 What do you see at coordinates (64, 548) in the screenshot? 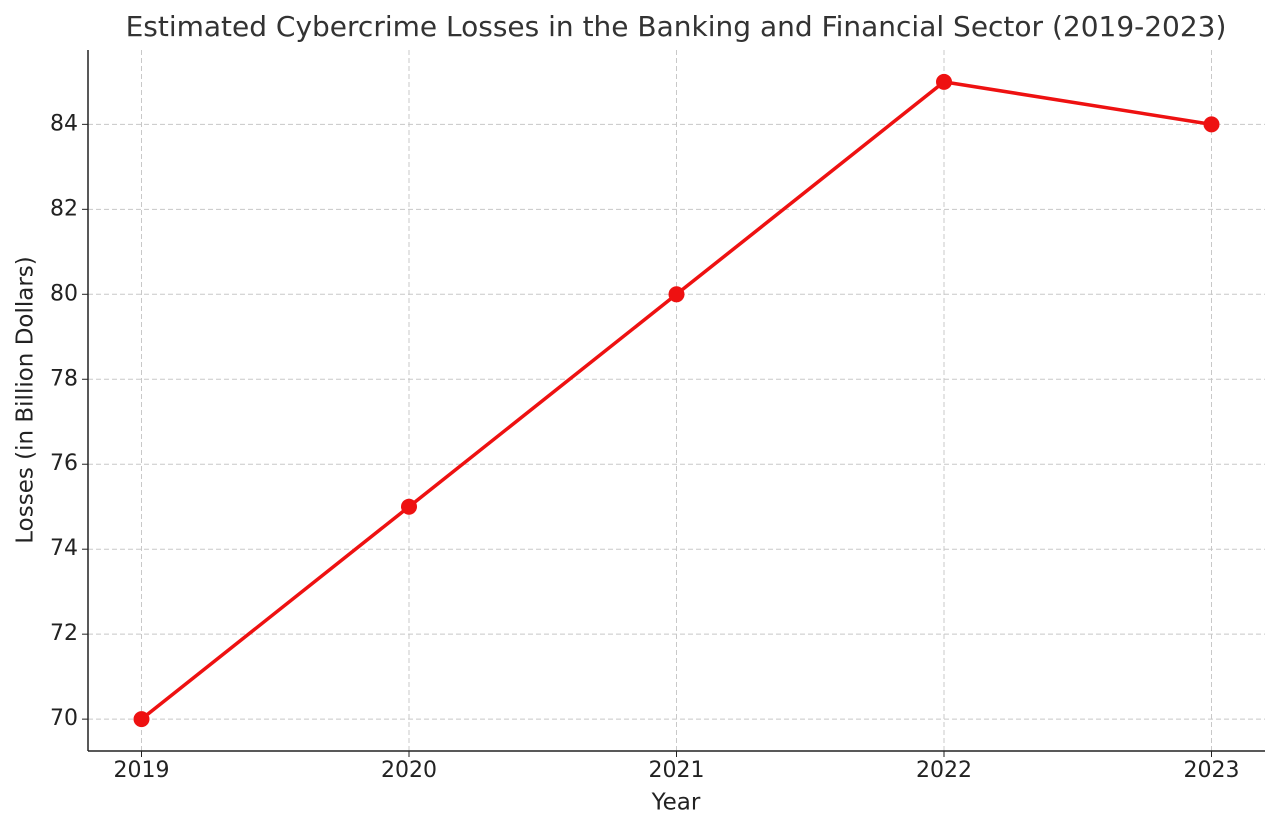
I see `y-tick-label: 74` at bounding box center [64, 548].